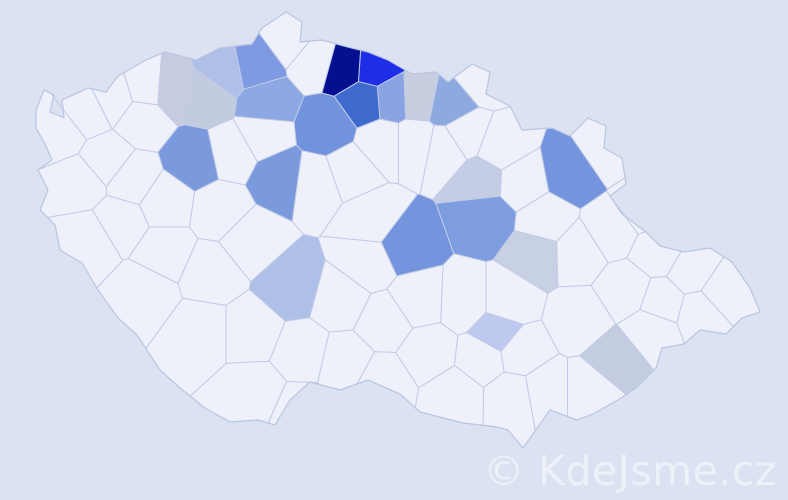  What do you see at coordinates (630, 471) in the screenshot?
I see `kdejsme-watermark: © KdeJsme.cz` at bounding box center [630, 471].